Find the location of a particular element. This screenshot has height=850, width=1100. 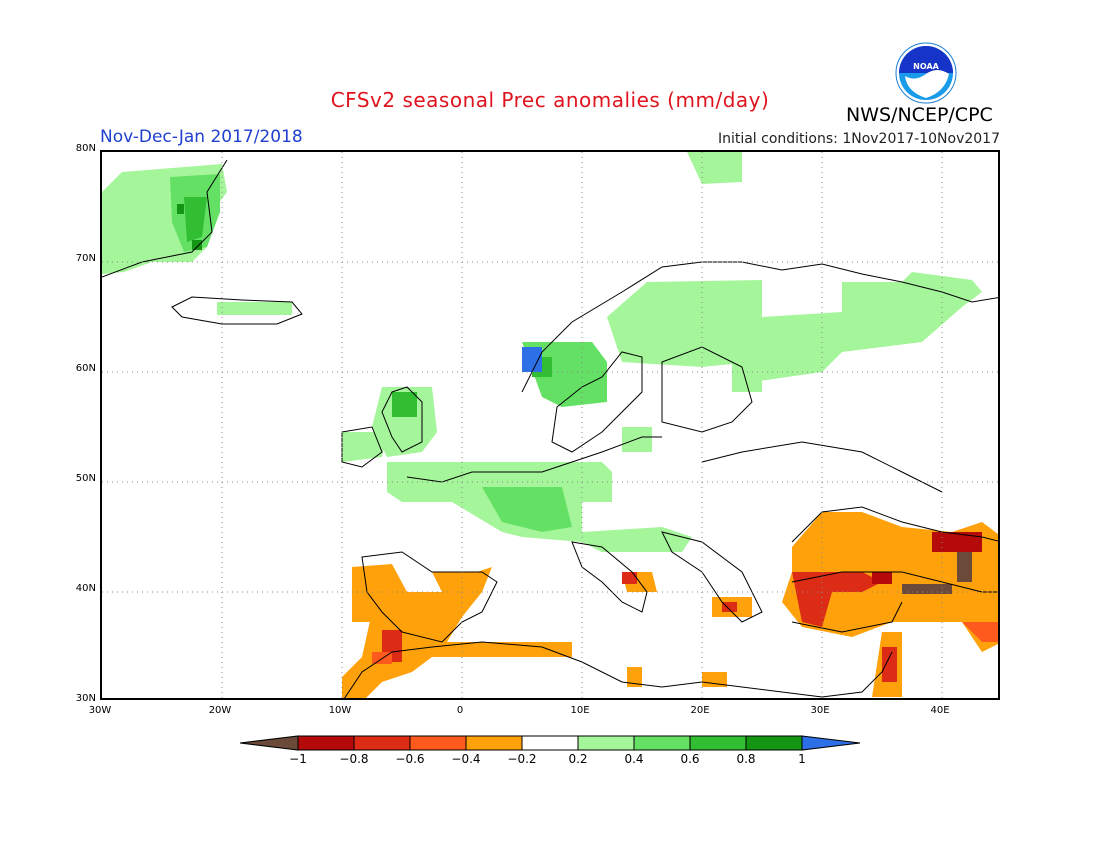

colorbar-tick-label: 0.2 is located at coordinates (578, 759).